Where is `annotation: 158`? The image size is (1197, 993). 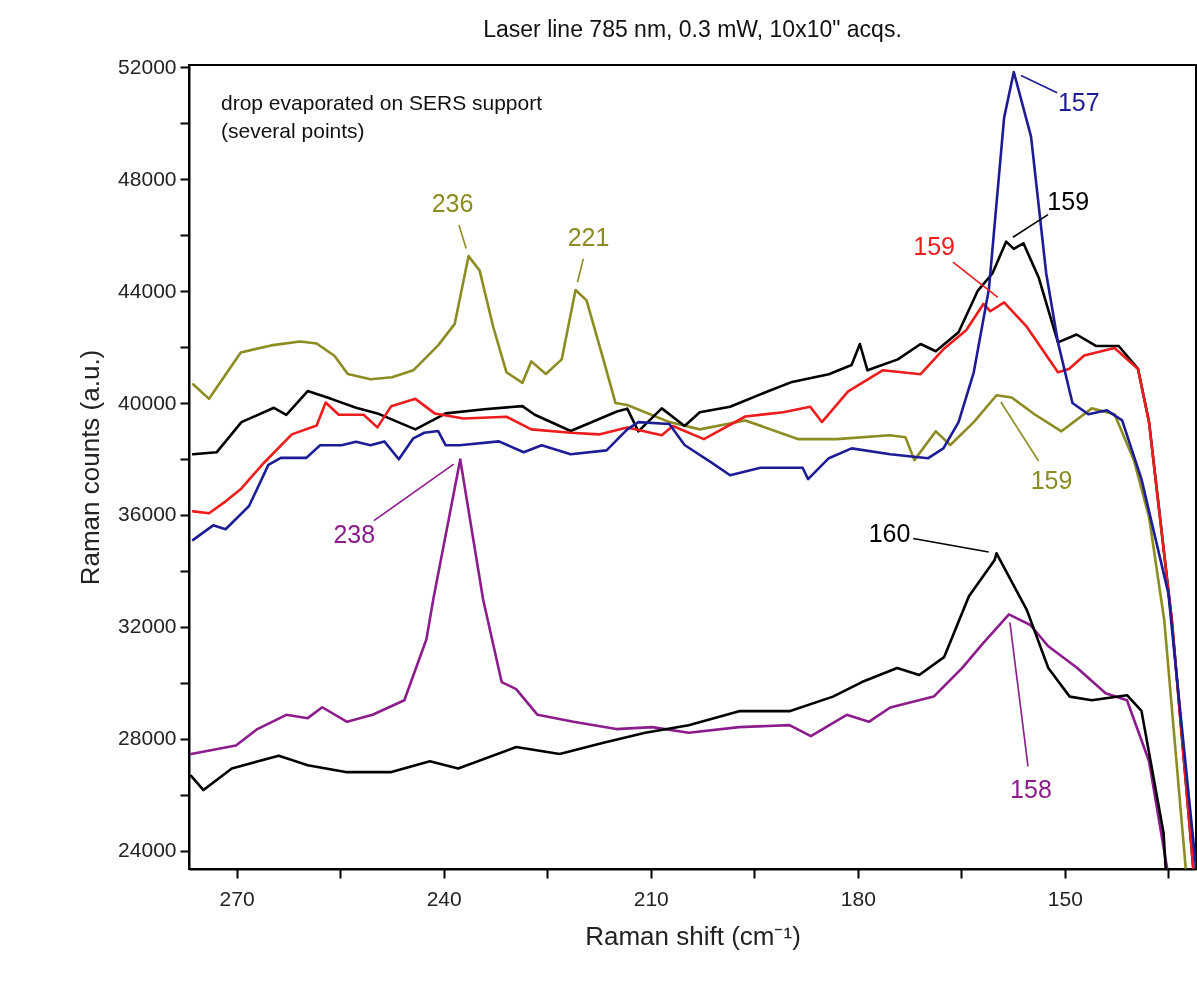 annotation: 158 is located at coordinates (1031, 789).